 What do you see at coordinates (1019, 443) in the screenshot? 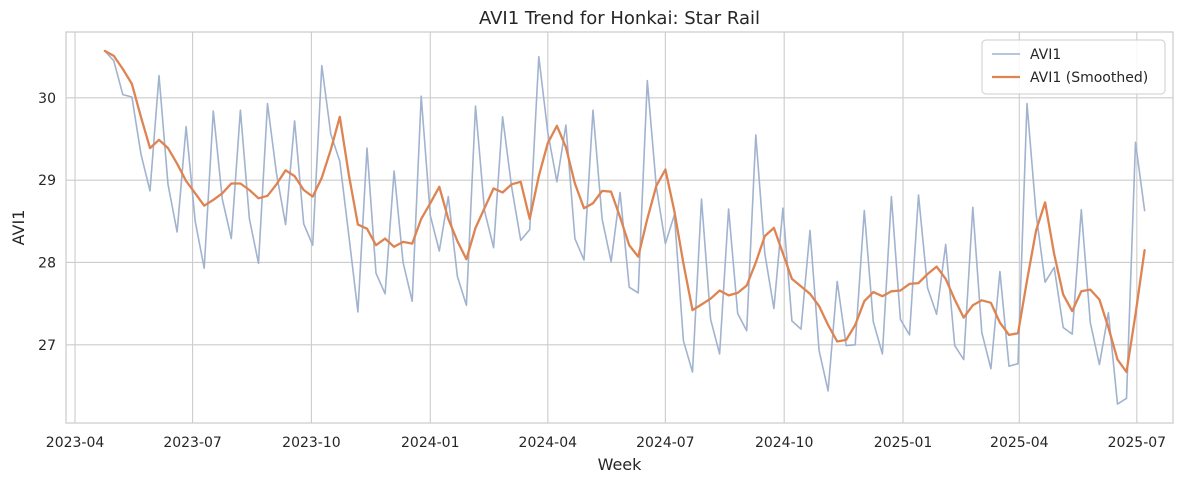
I see `x-tick-label: 2025-04` at bounding box center [1019, 443].